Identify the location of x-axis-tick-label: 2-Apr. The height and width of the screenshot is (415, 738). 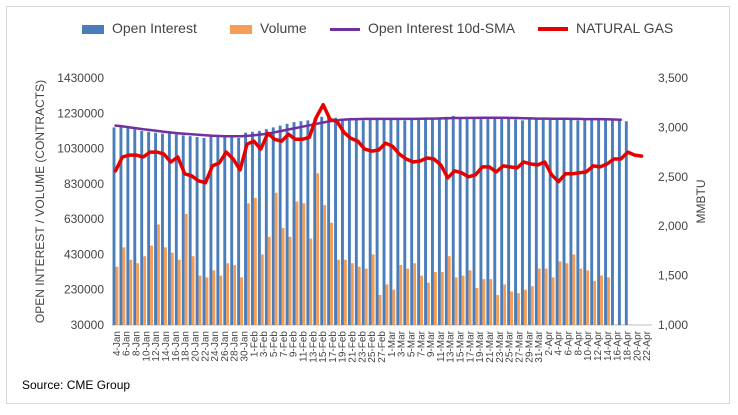
(549, 342).